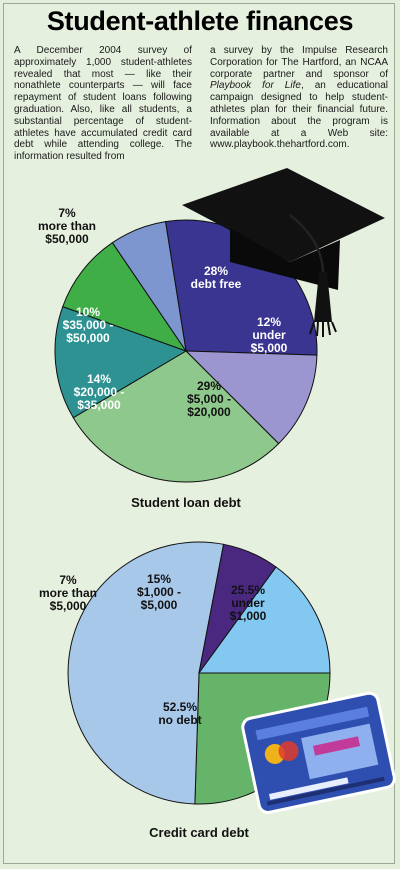 The image size is (400, 869). Describe the element at coordinates (199, 832) in the screenshot. I see `credit-card-chart-title: Credit card debt` at that location.